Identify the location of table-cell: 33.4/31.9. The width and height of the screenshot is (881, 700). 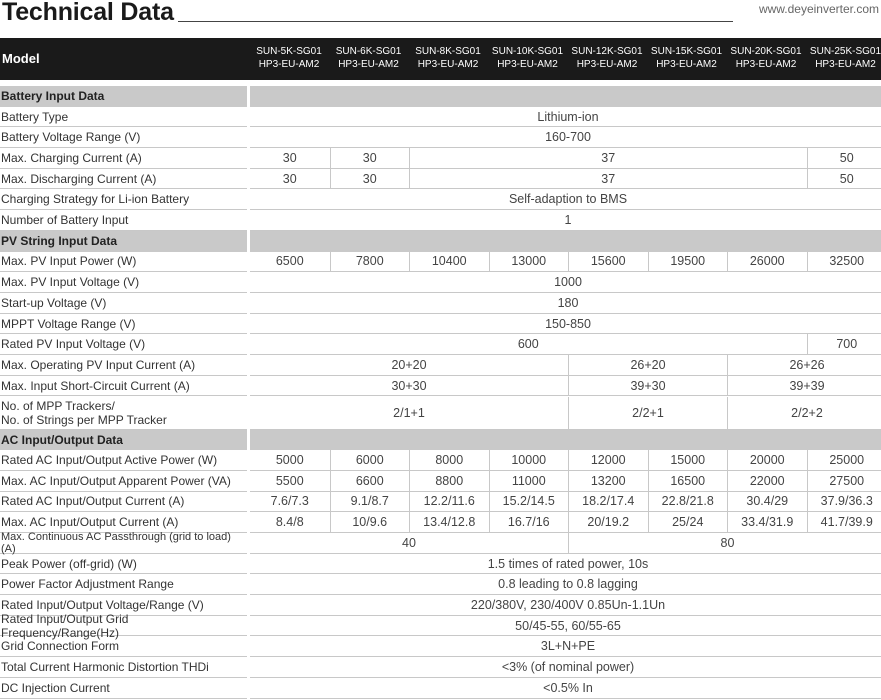
(767, 522).